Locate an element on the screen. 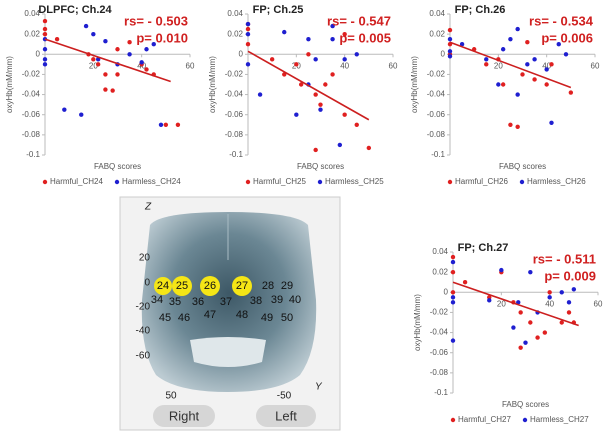  annotation: rs= - 0.547 is located at coordinates (359, 20).